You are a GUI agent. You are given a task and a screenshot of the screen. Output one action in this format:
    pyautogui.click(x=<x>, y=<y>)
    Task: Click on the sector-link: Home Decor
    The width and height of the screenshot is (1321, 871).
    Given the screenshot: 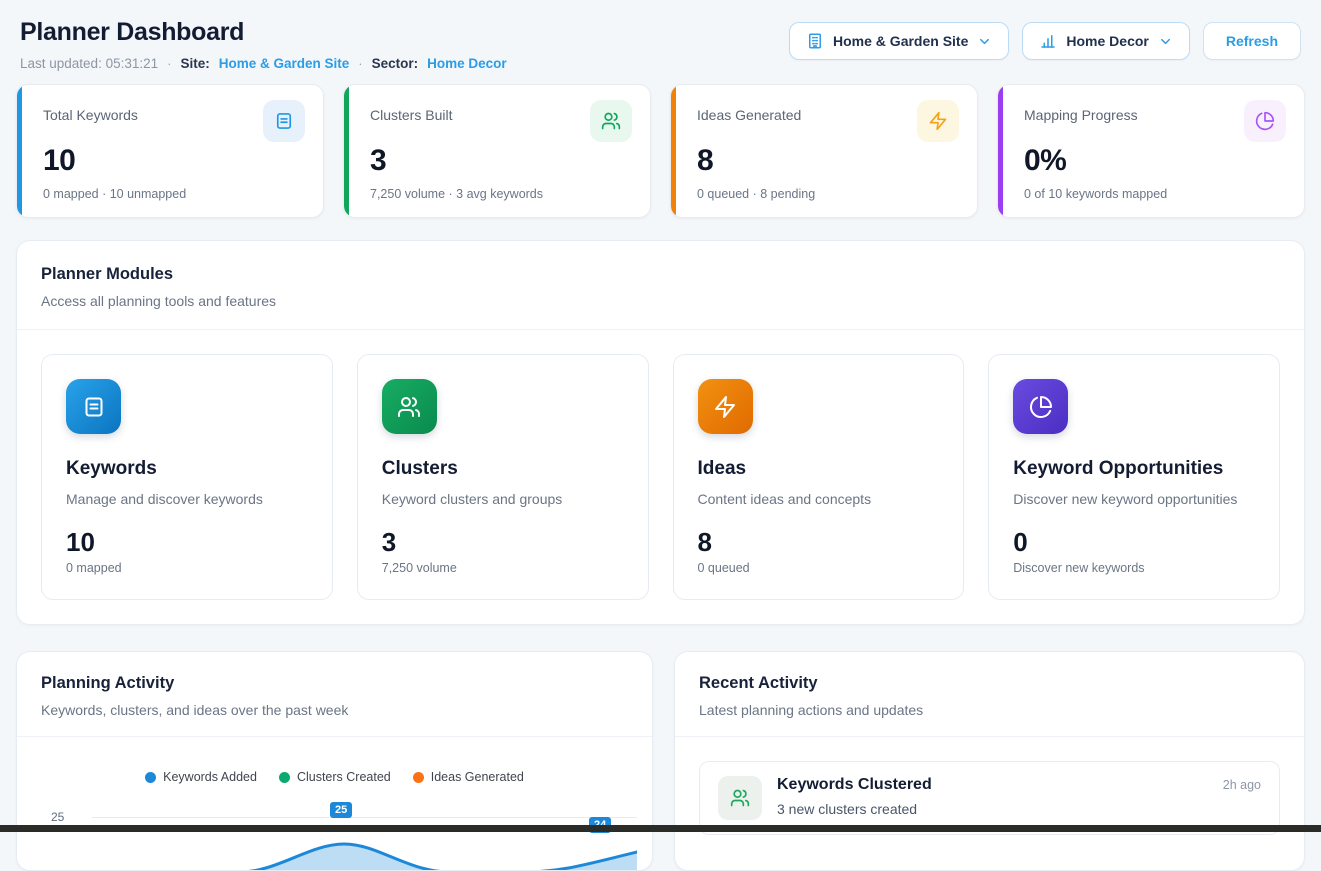 What is the action you would take?
    pyautogui.click(x=467, y=63)
    